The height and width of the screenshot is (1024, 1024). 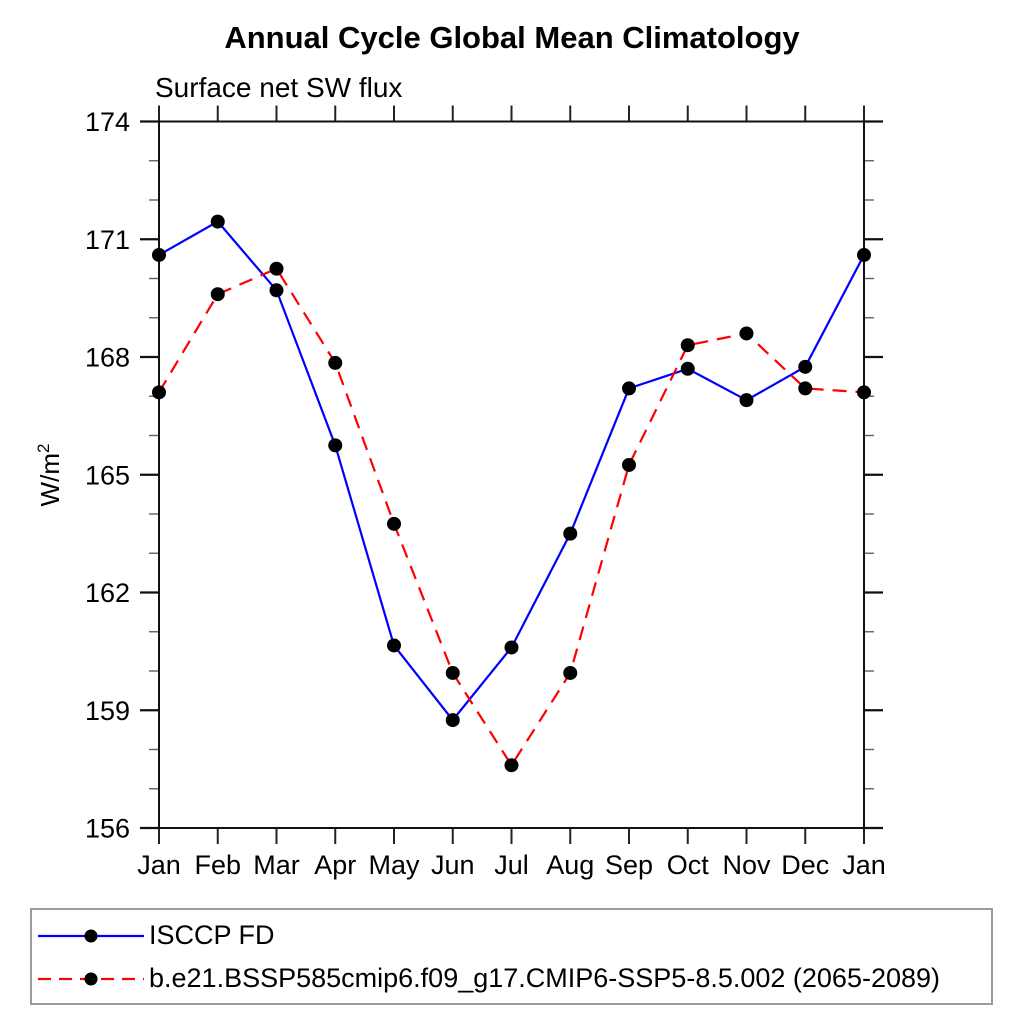 What do you see at coordinates (512, 37) in the screenshot?
I see `chart-title: Annual Cycle Global Mean Climatology` at bounding box center [512, 37].